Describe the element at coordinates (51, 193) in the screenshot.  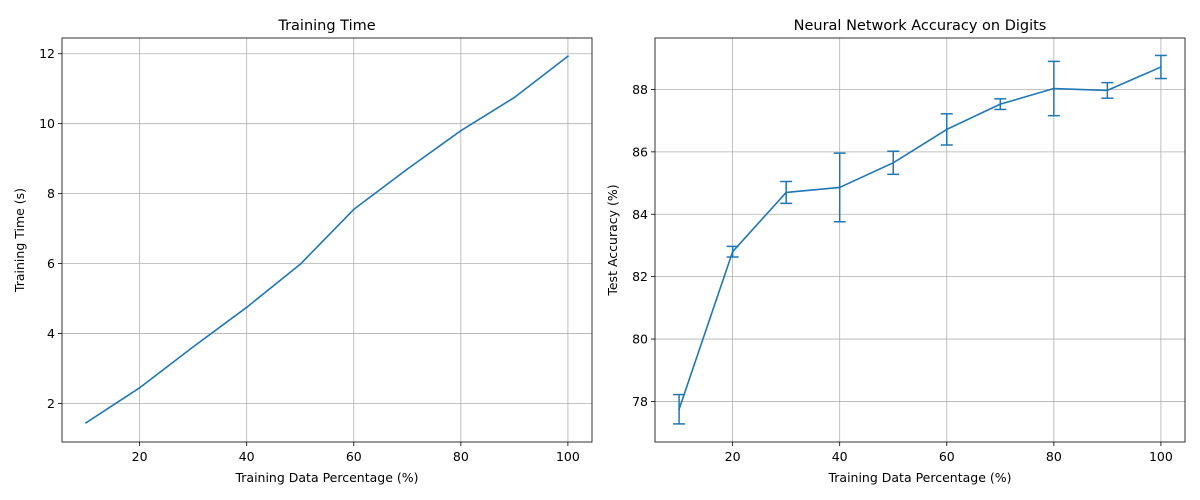
I see `y-tick-label: 8` at that location.